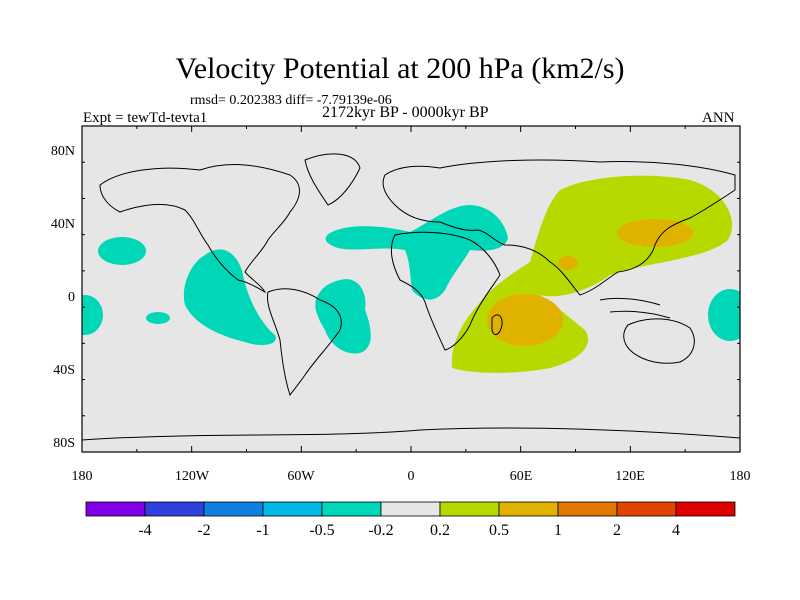 This screenshot has width=800, height=600. I want to click on lon-label-60w: 60W, so click(301, 476).